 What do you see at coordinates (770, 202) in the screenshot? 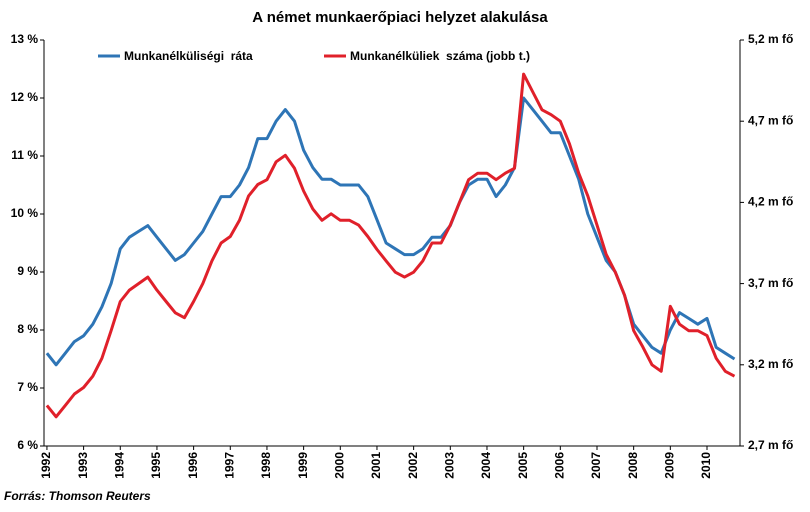
I see `y2-tick-label: 4,2 m fő` at bounding box center [770, 202].